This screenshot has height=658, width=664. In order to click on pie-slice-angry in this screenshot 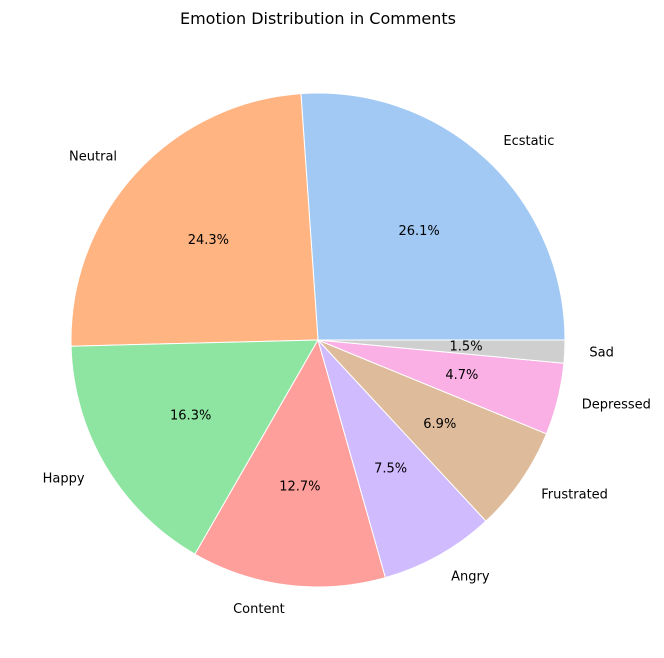, I will do `click(402, 459)`.